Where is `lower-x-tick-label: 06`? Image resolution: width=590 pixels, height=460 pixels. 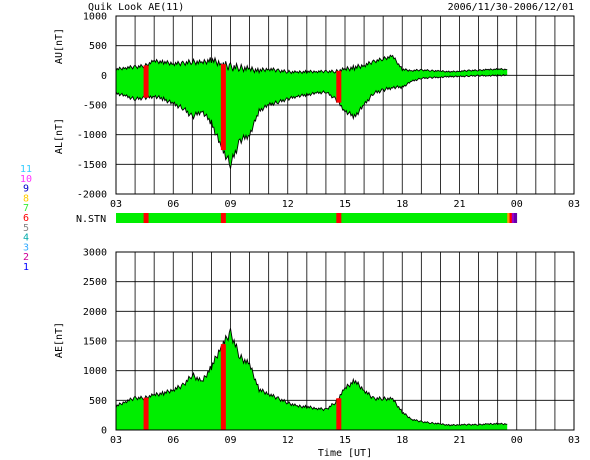 lower-x-tick-label: 06 is located at coordinates (173, 440).